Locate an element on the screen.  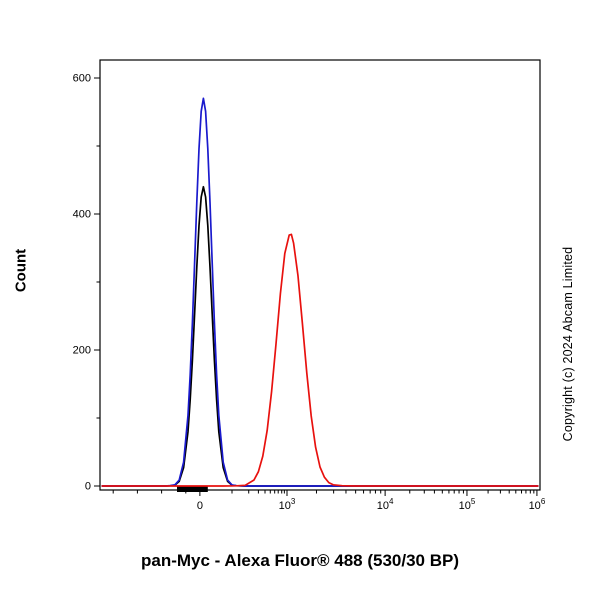
svg-text: 400 is located at coordinates (82, 215).